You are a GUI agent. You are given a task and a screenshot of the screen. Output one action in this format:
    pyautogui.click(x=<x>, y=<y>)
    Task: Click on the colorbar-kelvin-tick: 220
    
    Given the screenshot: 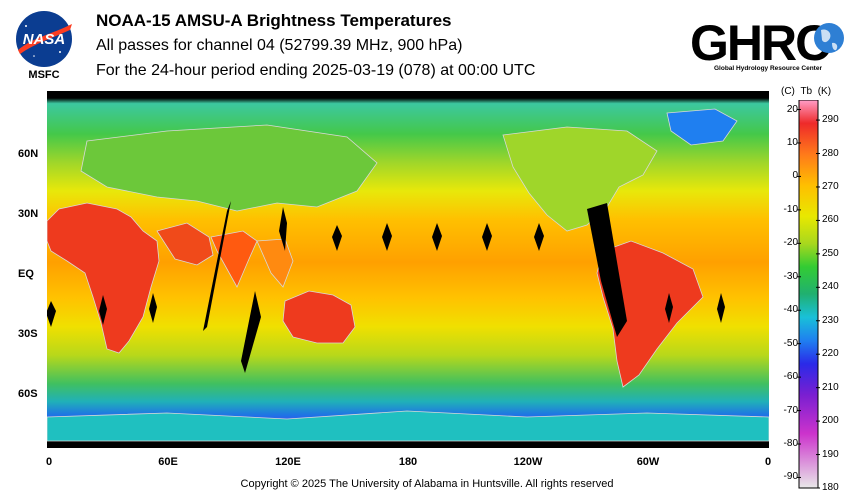 What is the action you would take?
    pyautogui.click(x=830, y=354)
    